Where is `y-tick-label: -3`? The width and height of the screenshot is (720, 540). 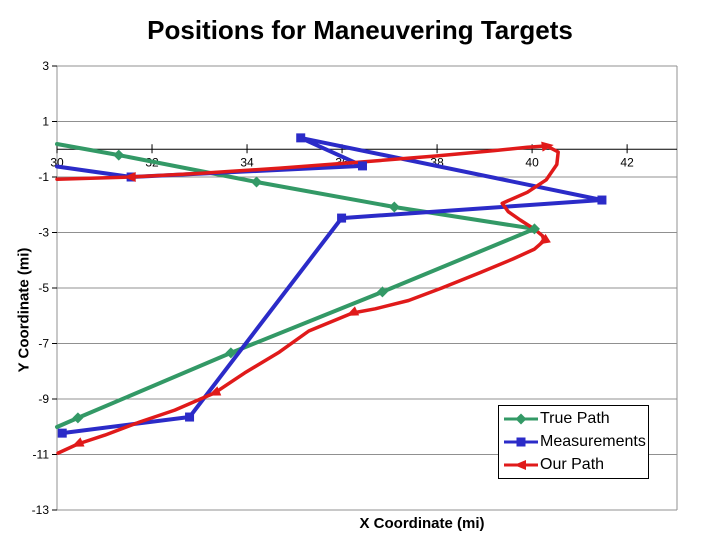
y-tick-label: -3 is located at coordinates (43, 233).